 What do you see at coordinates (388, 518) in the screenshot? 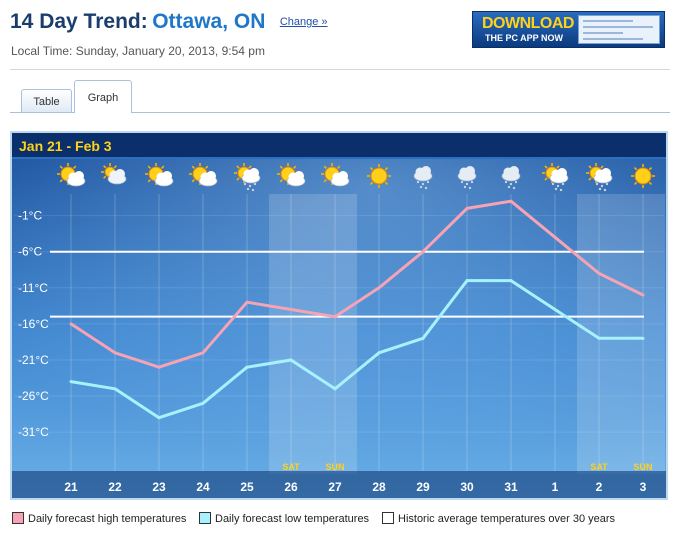
I see `legend-swatch-historic` at bounding box center [388, 518].